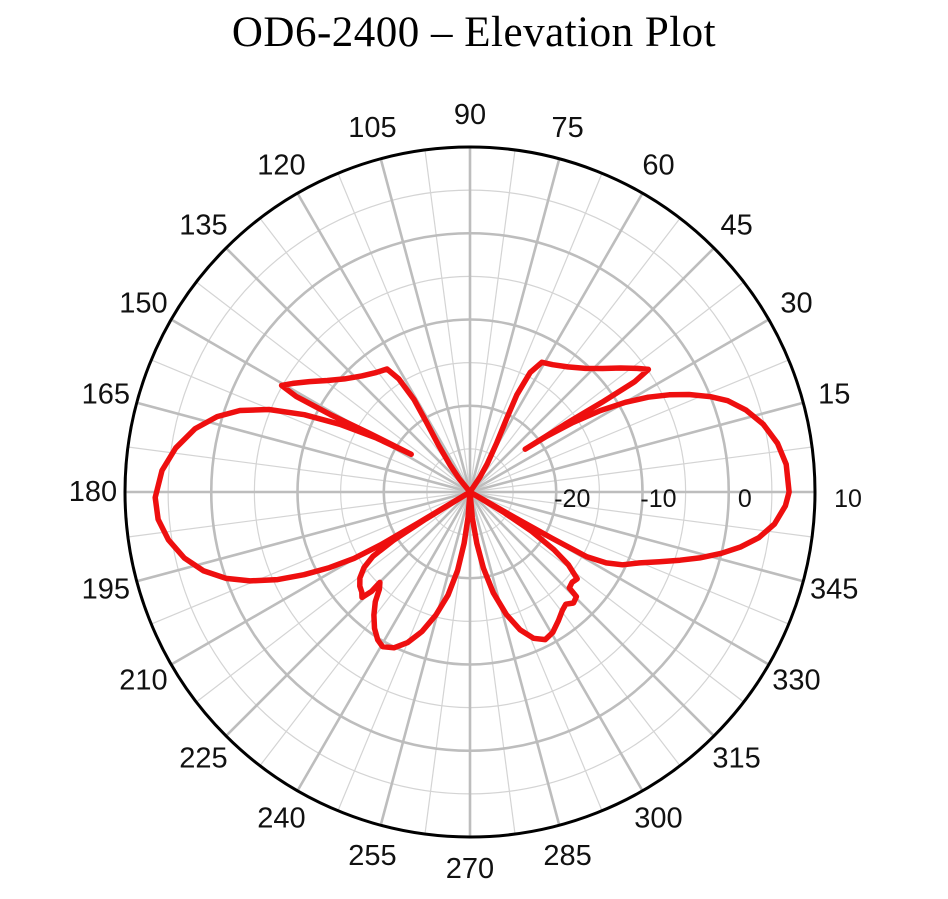  What do you see at coordinates (93, 492) in the screenshot?
I see `angle-tick-label: 180` at bounding box center [93, 492].